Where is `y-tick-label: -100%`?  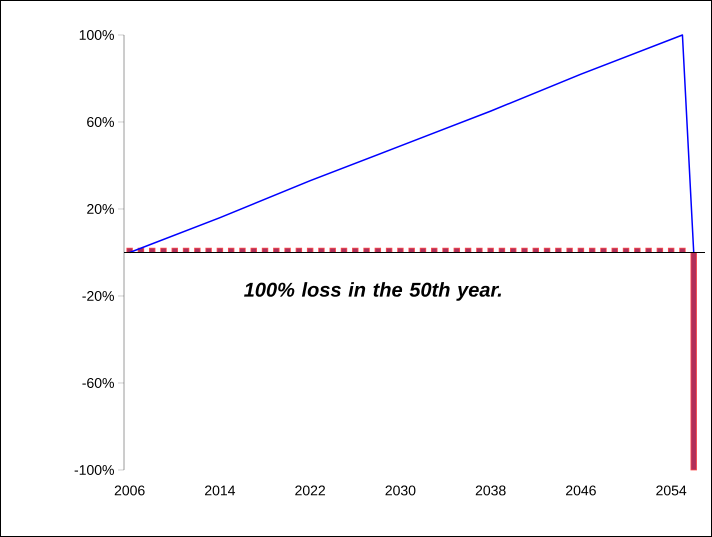 y-tick-label: -100% is located at coordinates (94, 470).